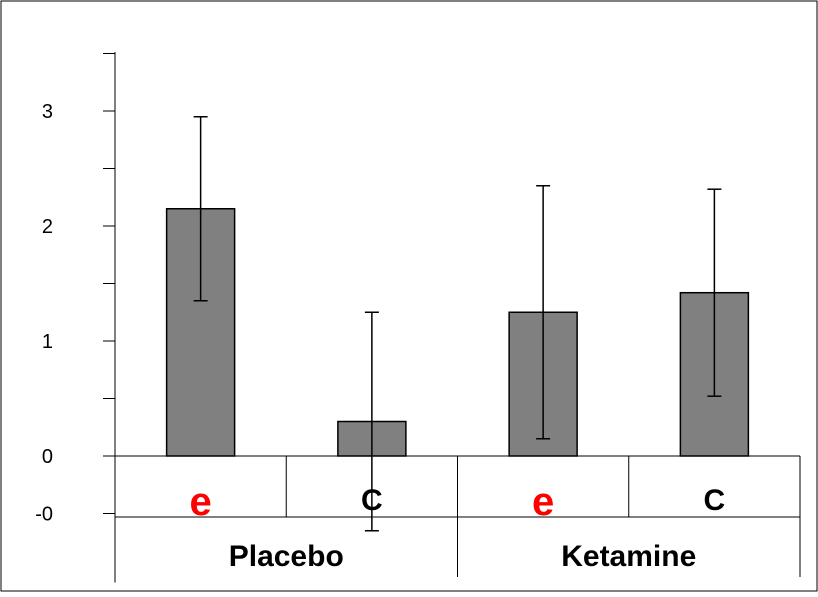  I want to click on group-label: Ketamine, so click(628, 556).